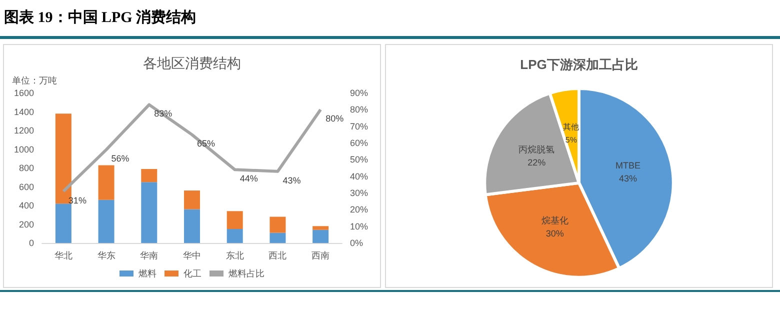 This screenshot has height=332, width=780. I want to click on y2-tick-label: 70%, so click(359, 126).